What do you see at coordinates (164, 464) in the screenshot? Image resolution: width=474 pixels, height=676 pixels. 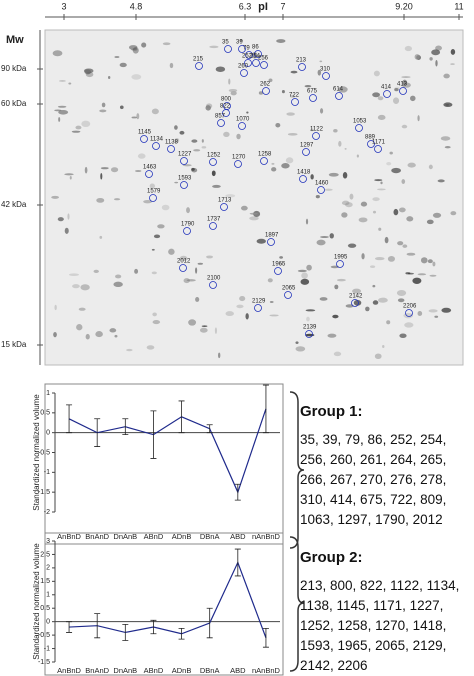 I see `chart-frame` at bounding box center [164, 464].